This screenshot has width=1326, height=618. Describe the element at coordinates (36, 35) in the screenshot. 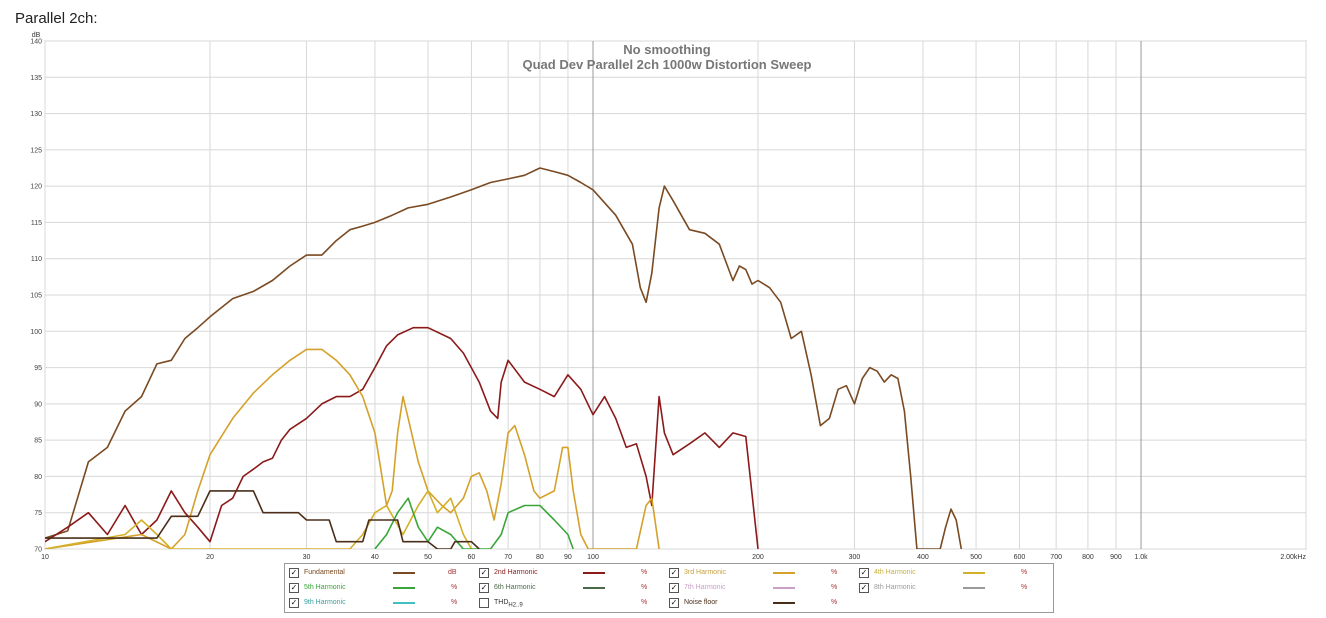

I see `y-axis-label: dB` at that location.